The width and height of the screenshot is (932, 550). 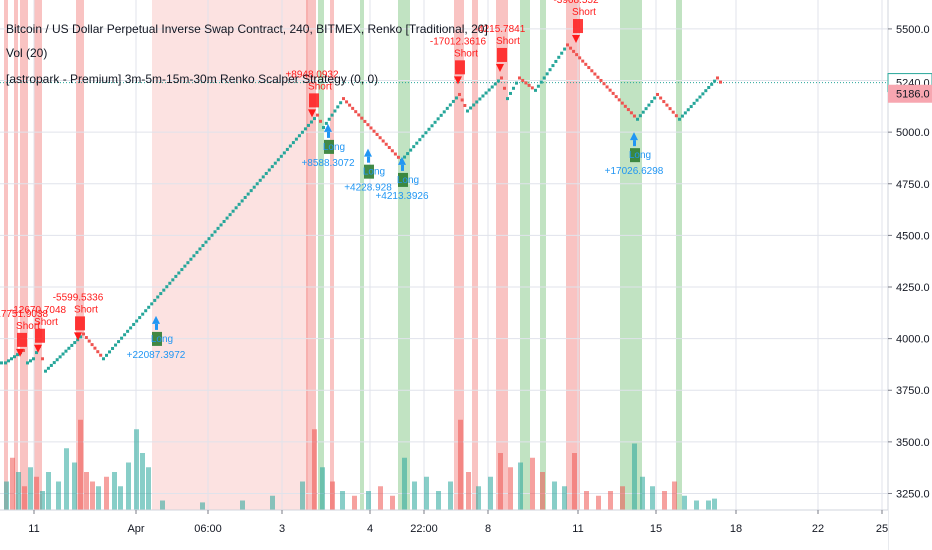 I want to click on time-axis: 11 Apr 06:00 3 4 22:00 8 11 15 18 22 25, so click(x=444, y=529).